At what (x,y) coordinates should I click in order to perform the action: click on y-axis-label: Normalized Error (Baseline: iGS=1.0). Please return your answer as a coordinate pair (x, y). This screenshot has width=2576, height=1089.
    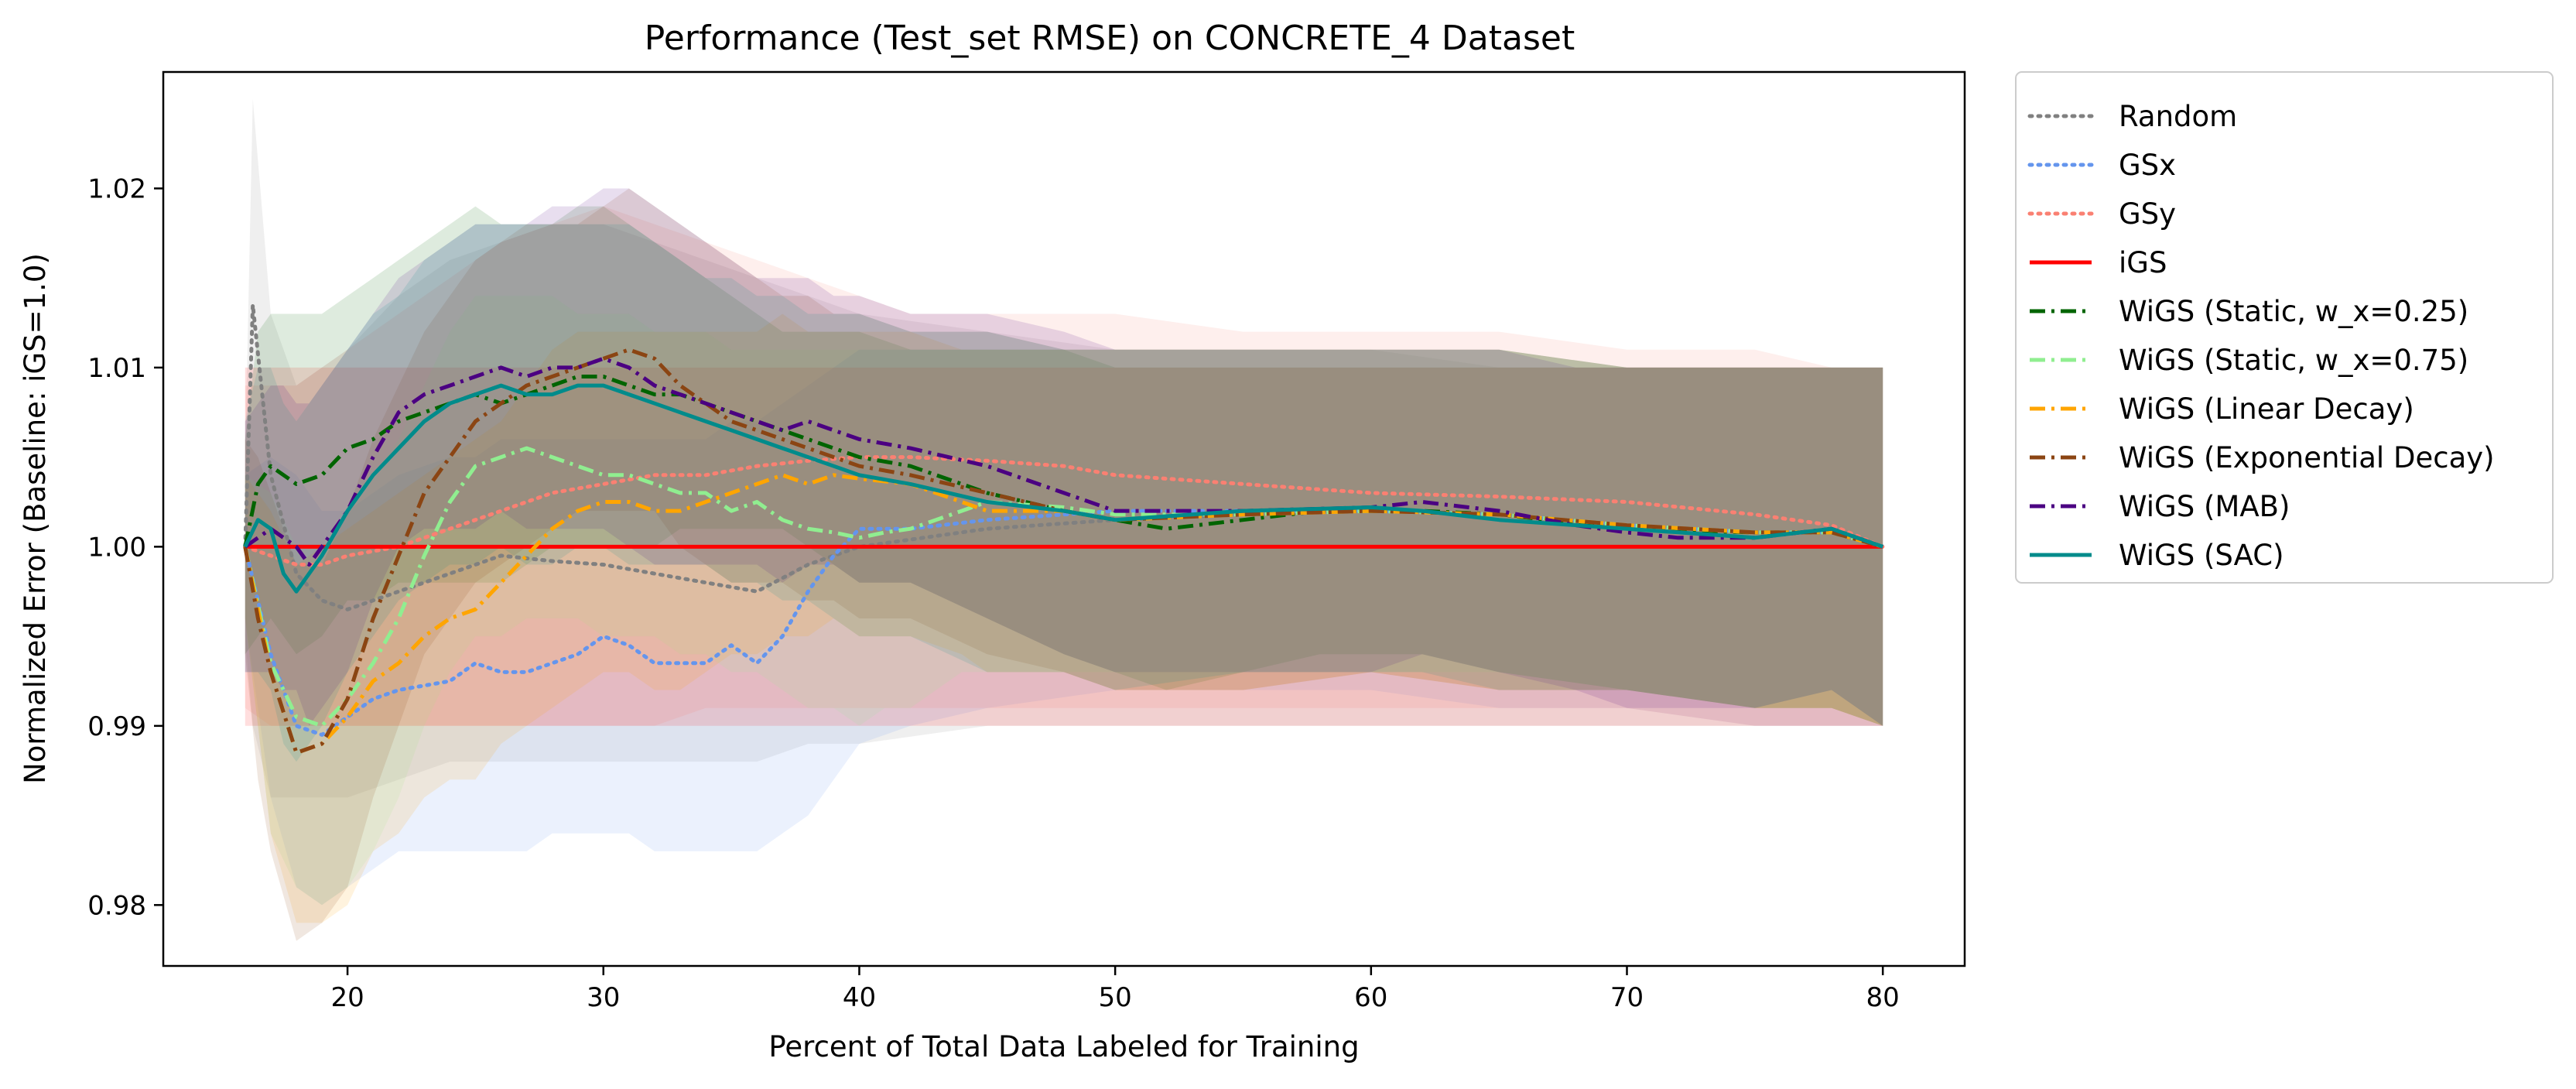
    Looking at the image, I should click on (35, 518).